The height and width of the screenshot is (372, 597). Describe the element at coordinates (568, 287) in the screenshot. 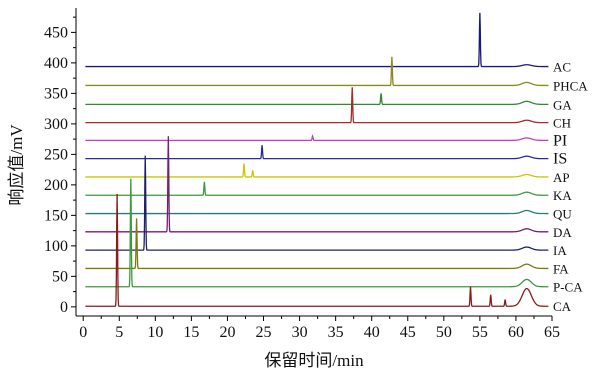

I see `series-label-p-ca: P-CA` at that location.